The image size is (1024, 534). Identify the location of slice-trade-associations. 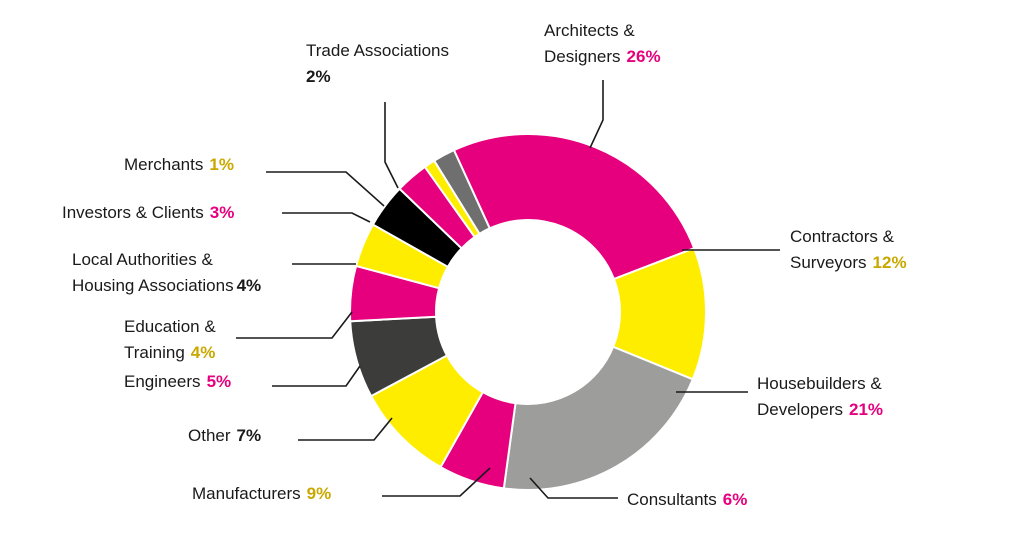
(462, 192).